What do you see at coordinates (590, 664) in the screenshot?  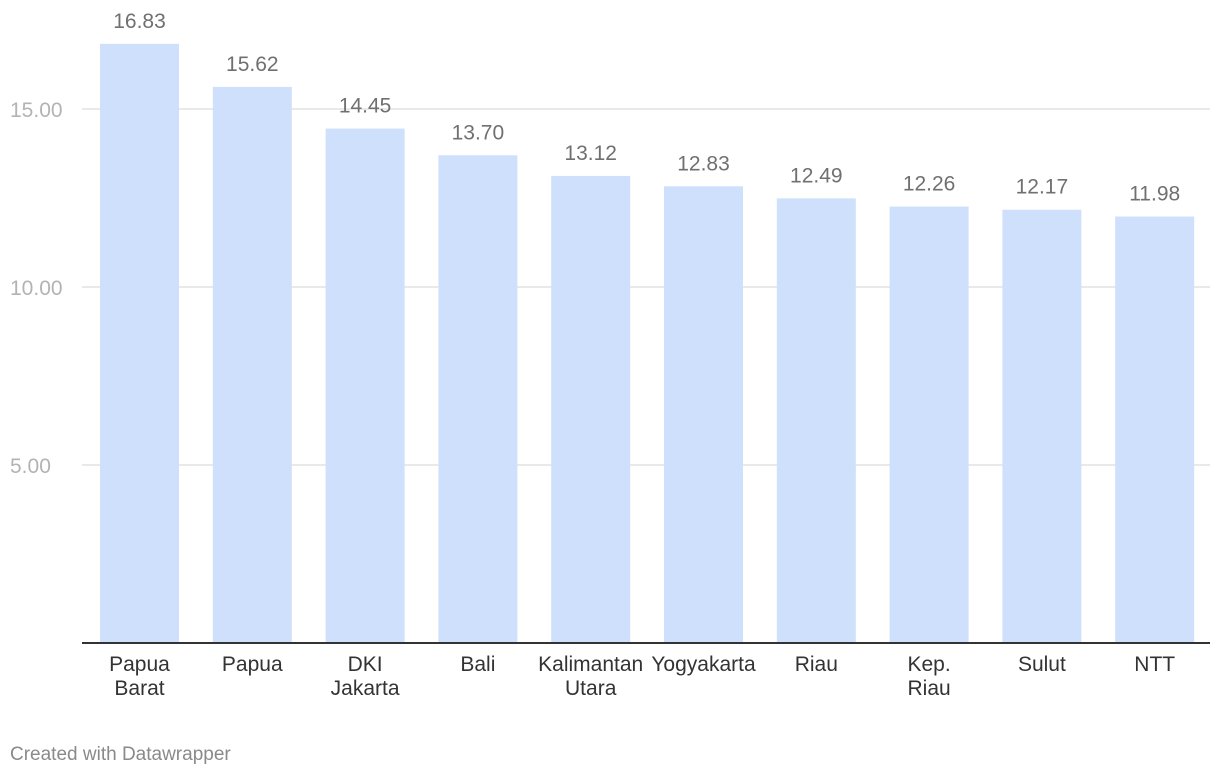 I see `category-label-line: Kalimantan` at bounding box center [590, 664].